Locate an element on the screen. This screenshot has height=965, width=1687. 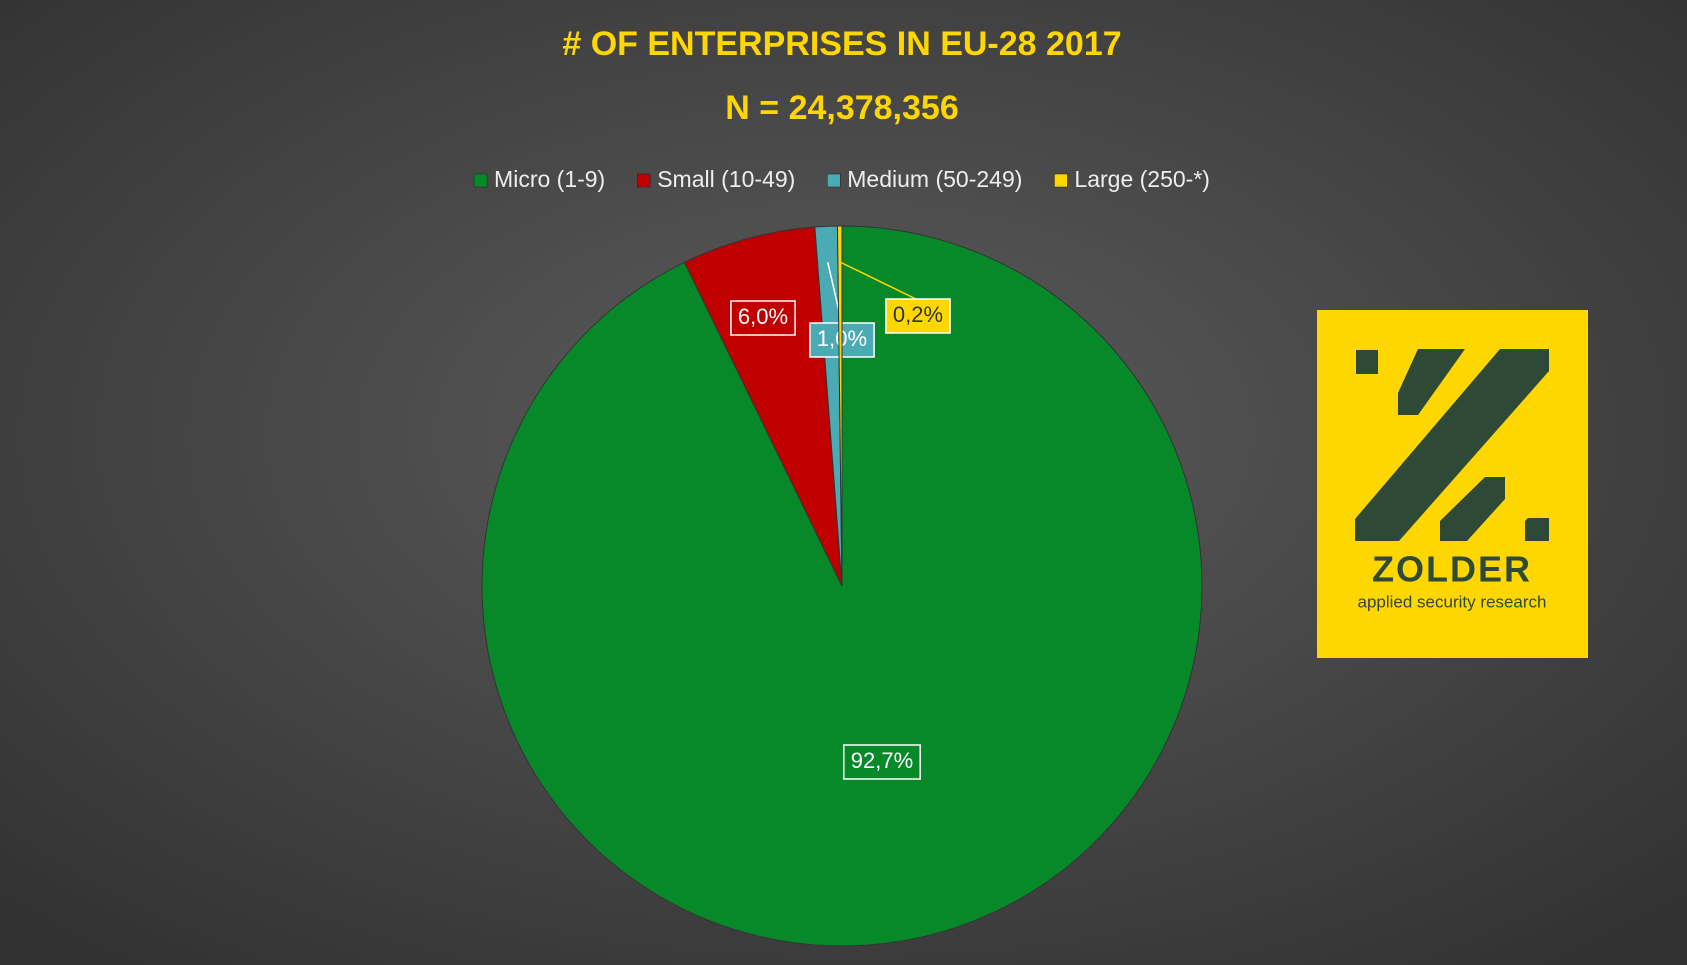
legend-item: Small (10-49) is located at coordinates (715, 179).